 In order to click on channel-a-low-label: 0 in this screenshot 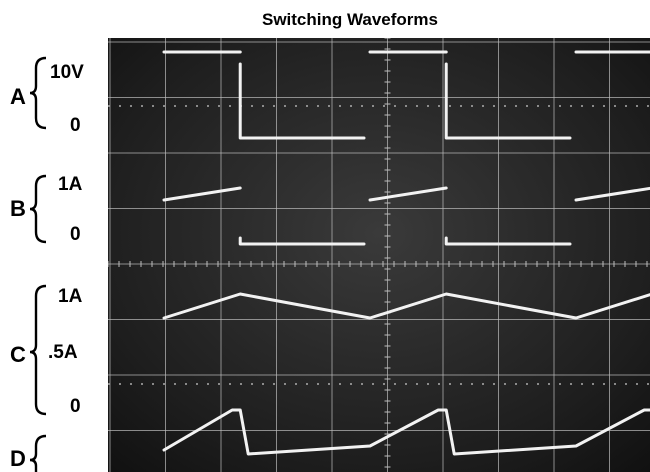, I will do `click(75, 125)`.